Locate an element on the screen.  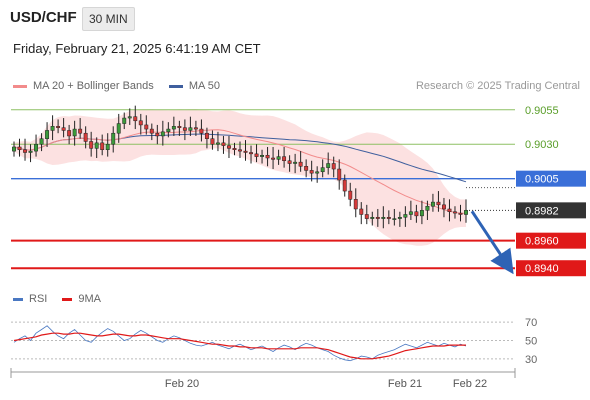
level-label-0.9030: 0.9030 is located at coordinates (542, 145).